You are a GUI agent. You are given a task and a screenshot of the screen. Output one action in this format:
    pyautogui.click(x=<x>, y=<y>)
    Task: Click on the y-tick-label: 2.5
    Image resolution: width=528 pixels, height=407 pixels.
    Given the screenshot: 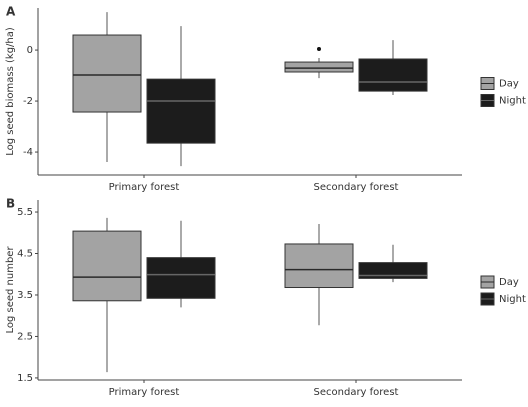 What is the action you would take?
    pyautogui.click(x=25, y=336)
    